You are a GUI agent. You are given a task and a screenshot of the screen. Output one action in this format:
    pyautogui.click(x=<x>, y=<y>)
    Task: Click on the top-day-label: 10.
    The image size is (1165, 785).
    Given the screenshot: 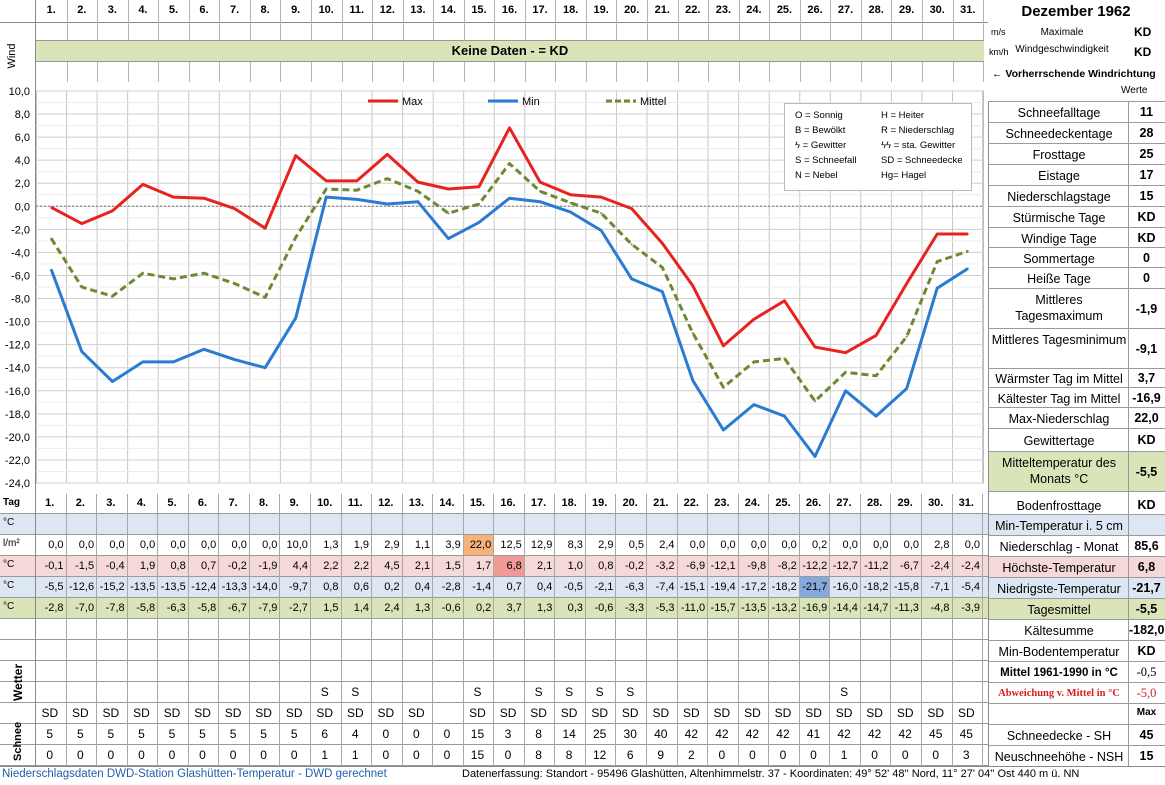 What is the action you would take?
    pyautogui.click(x=326, y=10)
    